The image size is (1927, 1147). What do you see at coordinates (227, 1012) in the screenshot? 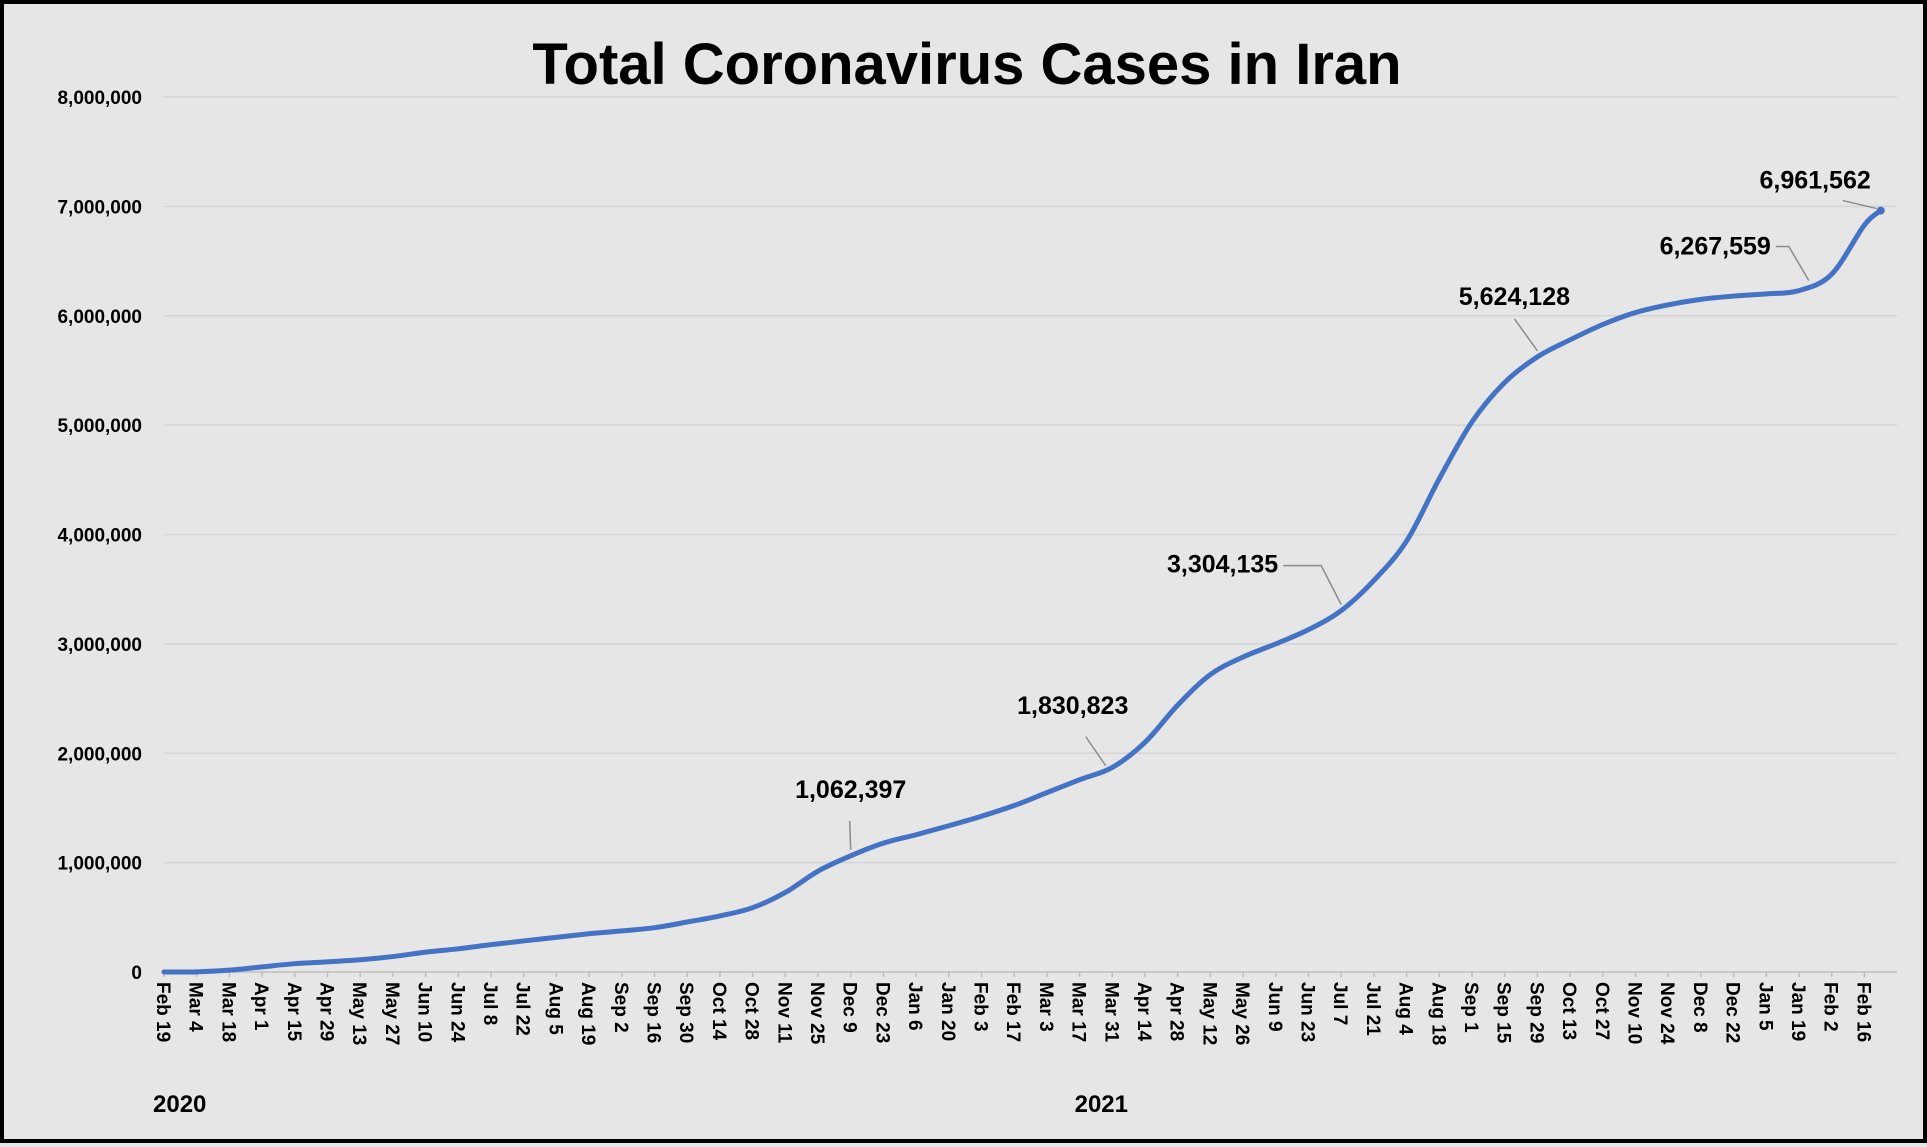
I see `x-tick-label: Mar 18` at bounding box center [227, 1012].